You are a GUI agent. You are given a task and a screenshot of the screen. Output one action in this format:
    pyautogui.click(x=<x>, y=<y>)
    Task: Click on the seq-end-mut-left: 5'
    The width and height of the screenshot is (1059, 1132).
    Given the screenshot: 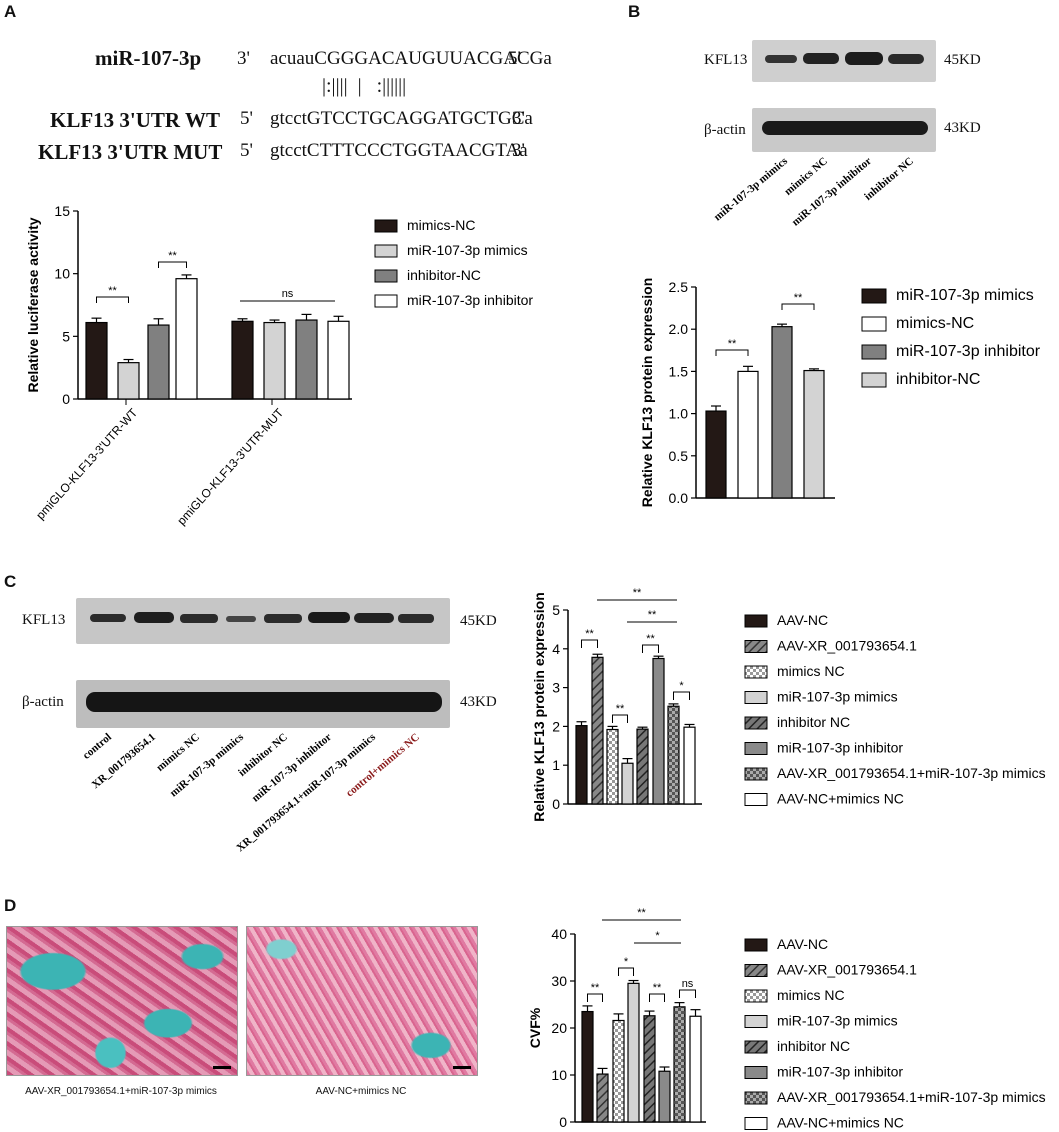 What is the action you would take?
    pyautogui.click(x=246, y=150)
    